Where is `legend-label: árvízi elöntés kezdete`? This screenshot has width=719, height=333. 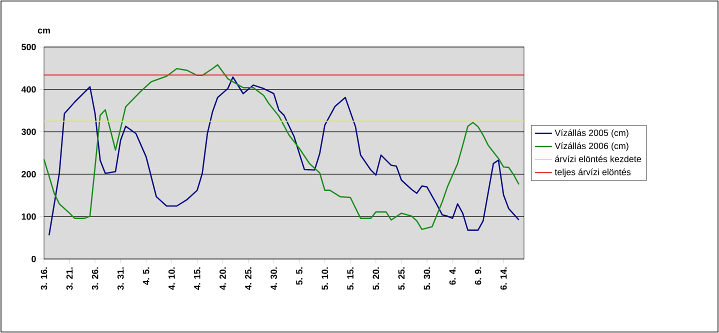
legend-label: árvízi elöntés kezdete is located at coordinates (598, 158).